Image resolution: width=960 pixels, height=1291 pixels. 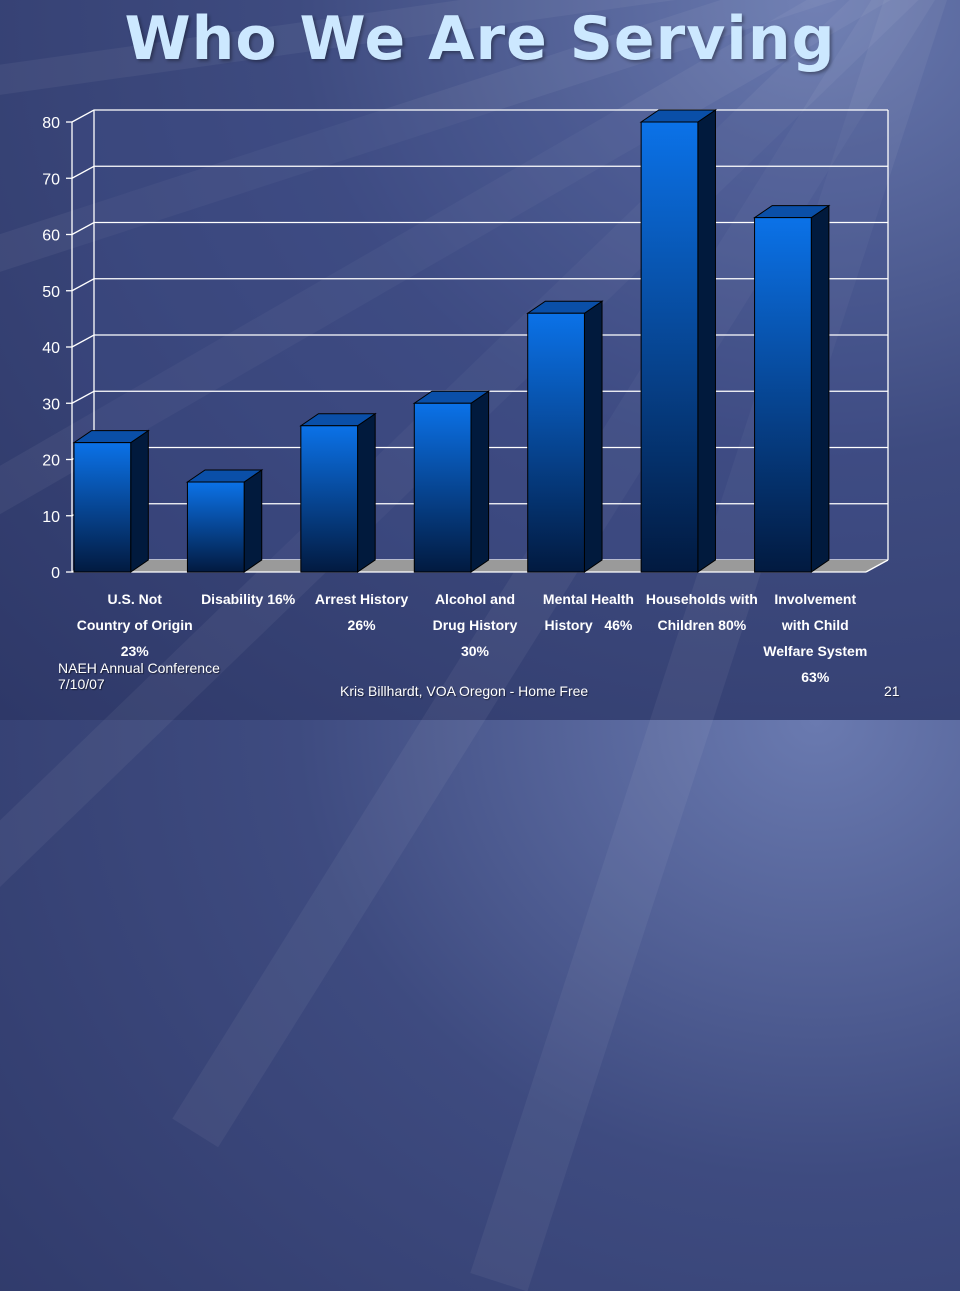 What do you see at coordinates (815, 677) in the screenshot?
I see `category-label: 63%` at bounding box center [815, 677].